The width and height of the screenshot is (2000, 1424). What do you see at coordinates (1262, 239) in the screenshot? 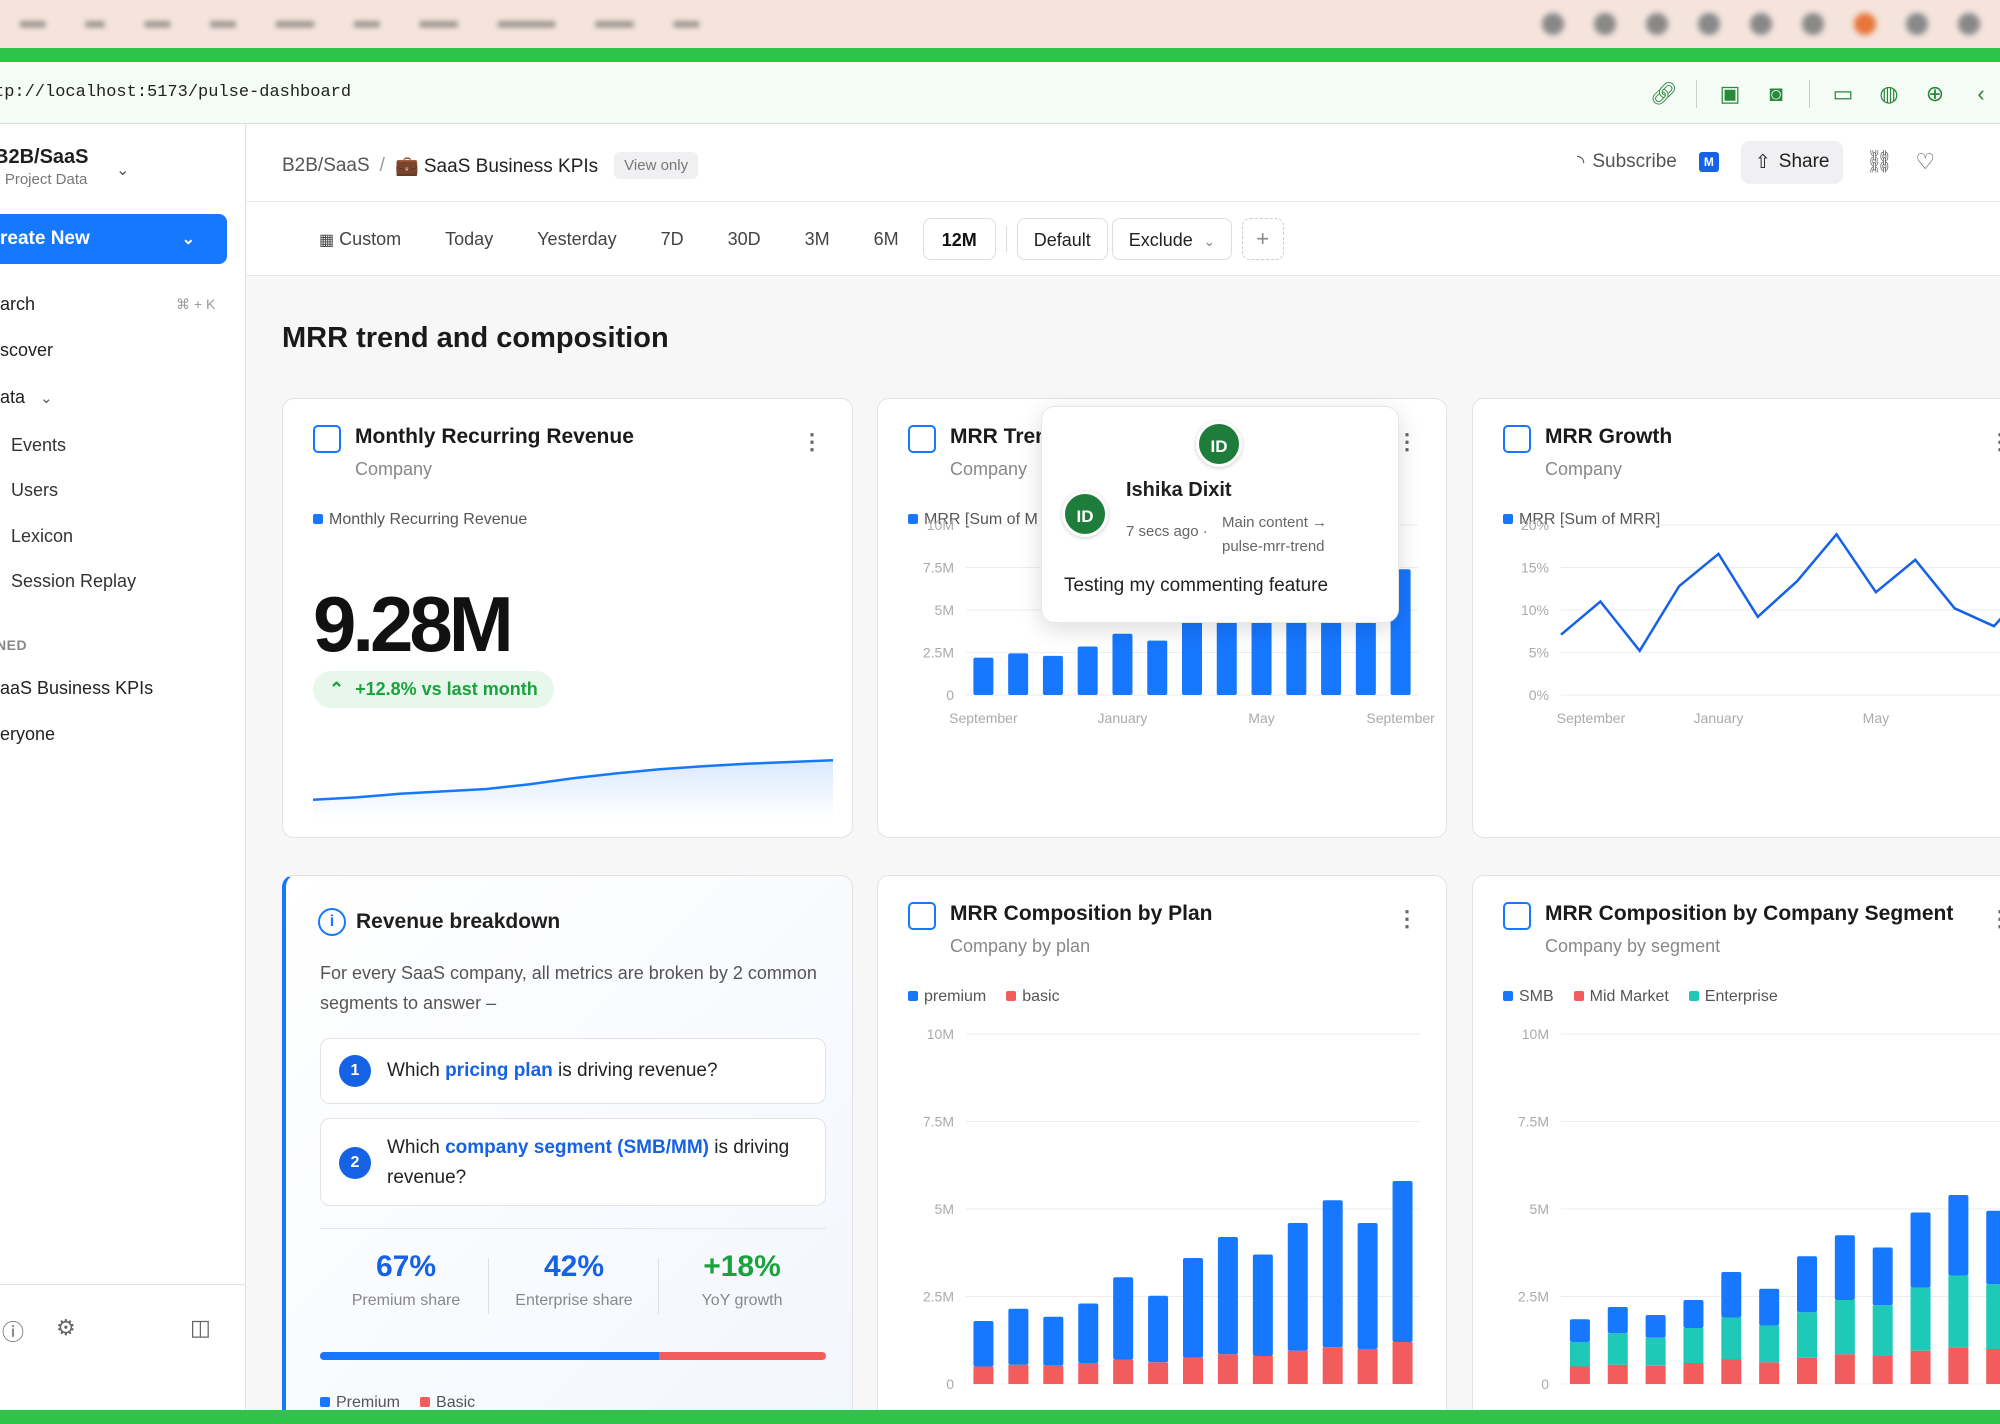
I see `add-filter-button: +` at bounding box center [1262, 239].